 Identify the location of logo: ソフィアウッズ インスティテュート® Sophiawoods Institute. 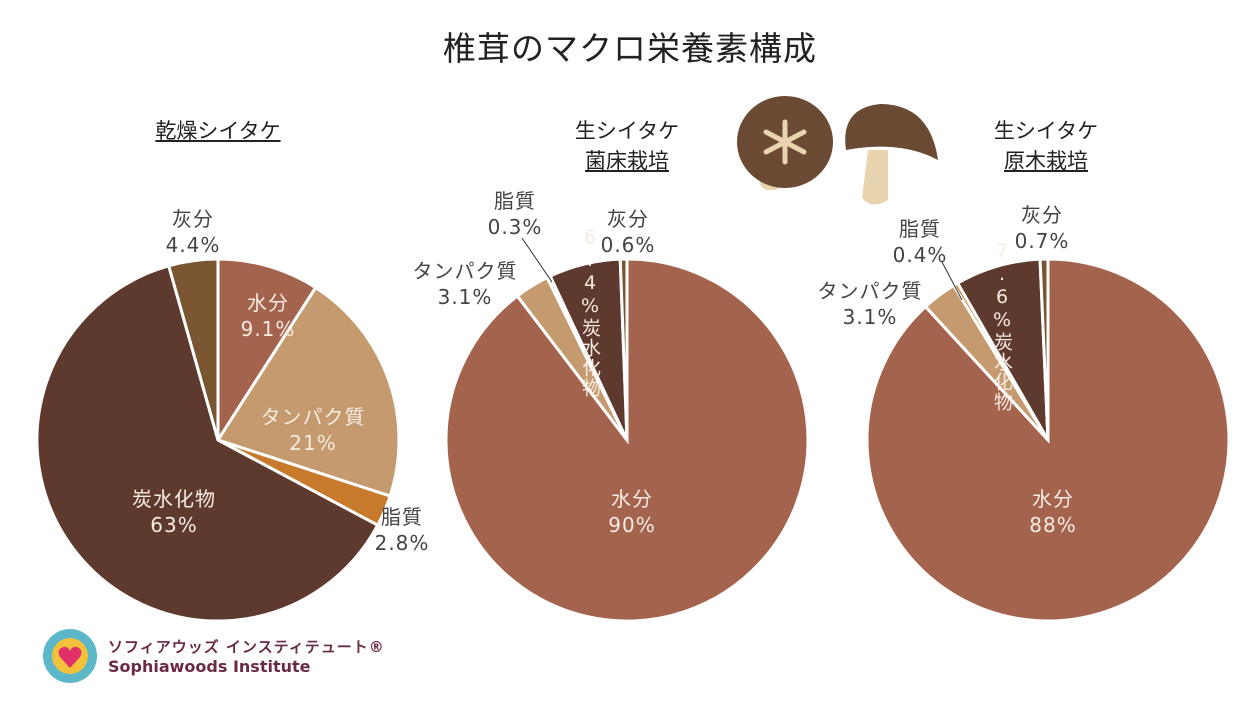
(213, 656).